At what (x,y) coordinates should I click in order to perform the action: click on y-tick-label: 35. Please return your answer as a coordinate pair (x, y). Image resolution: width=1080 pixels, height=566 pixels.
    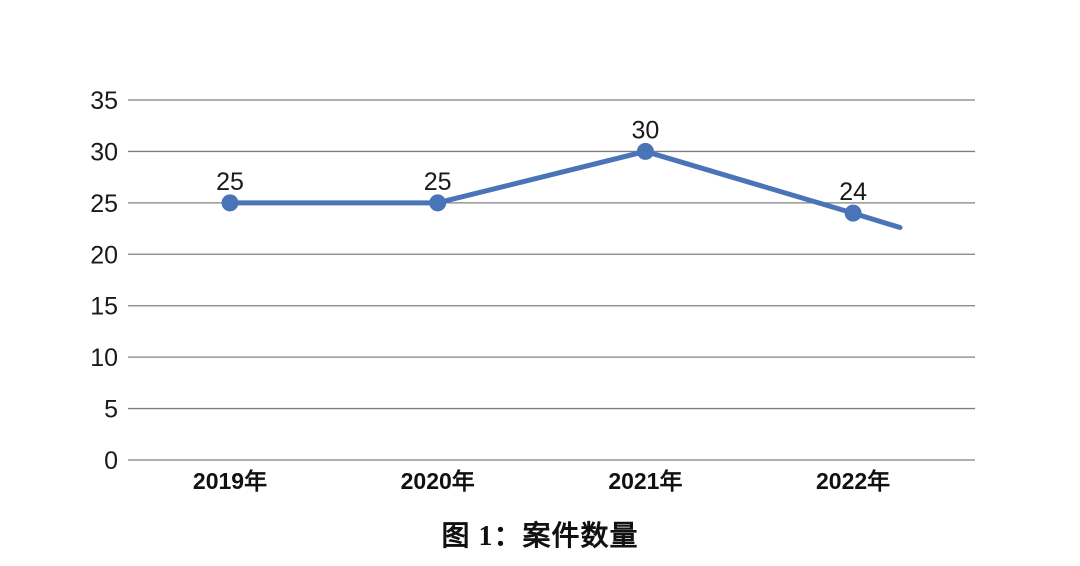
    Looking at the image, I should click on (104, 101).